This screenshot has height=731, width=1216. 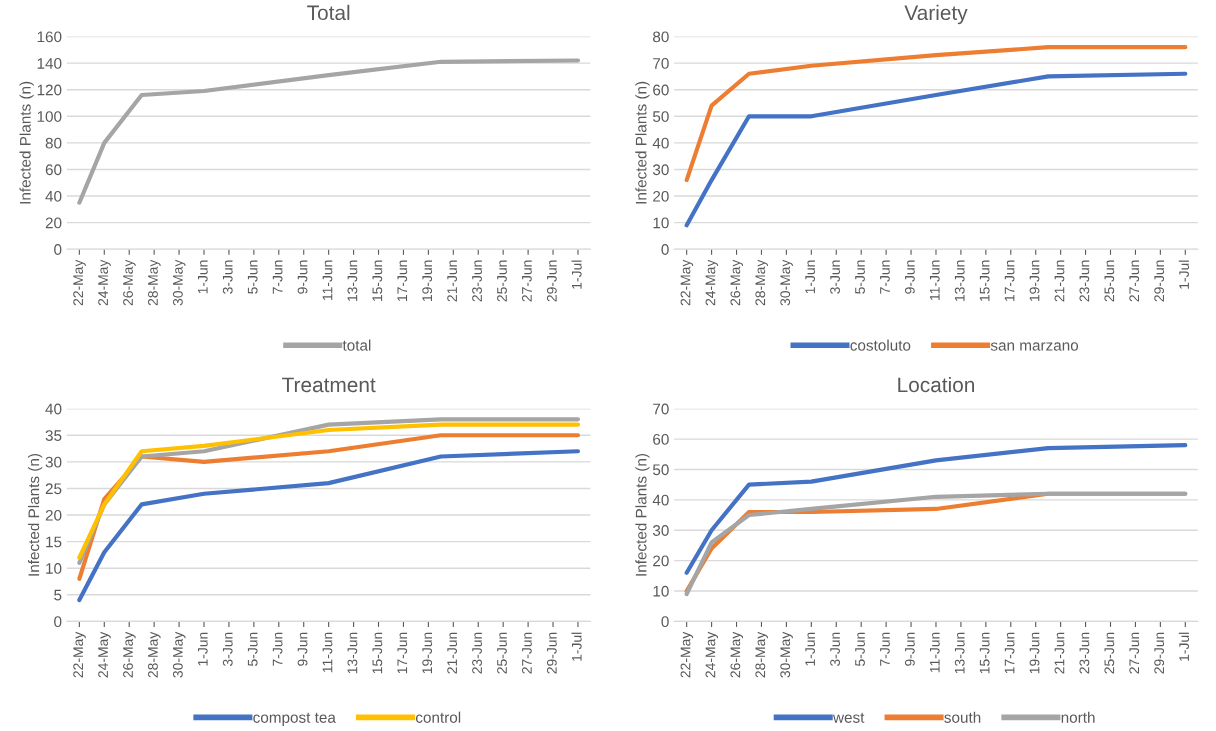 I want to click on y-tick-label: 80, so click(x=661, y=37).